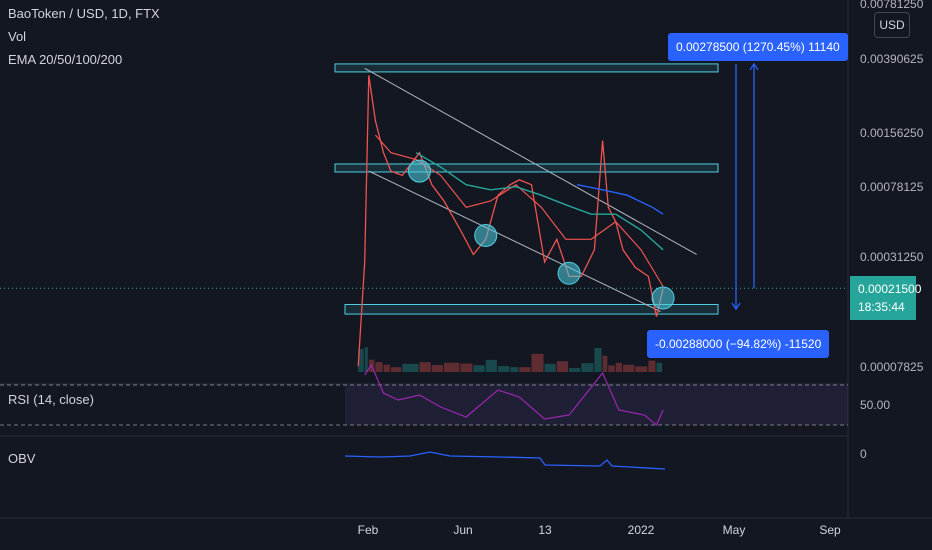  I want to click on ema-legend: EMA 20/50/100/200, so click(65, 59).